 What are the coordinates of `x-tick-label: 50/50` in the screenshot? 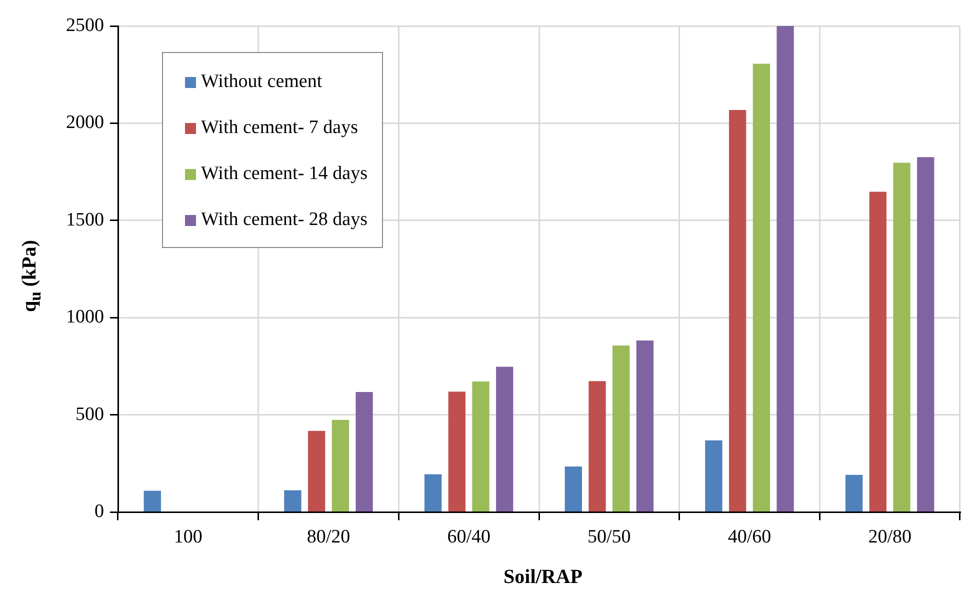 It's located at (609, 537).